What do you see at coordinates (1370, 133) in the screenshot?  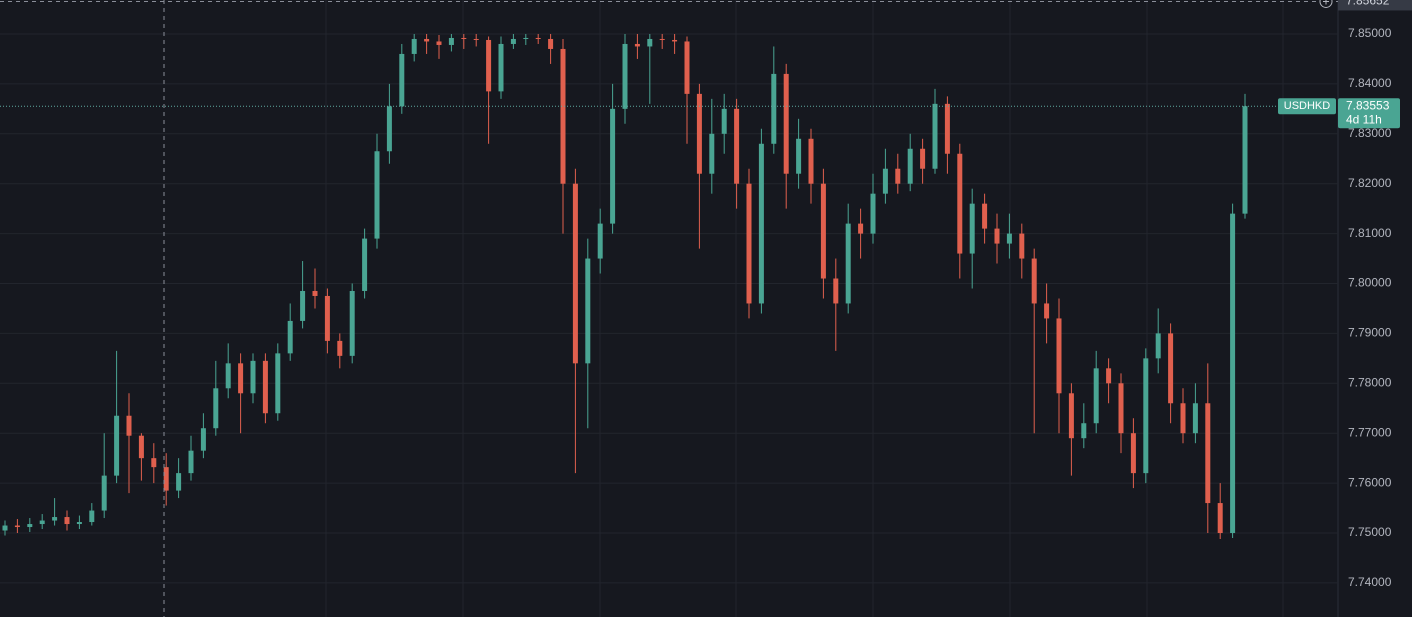 I see `y-tick-label: 7.83000` at bounding box center [1370, 133].